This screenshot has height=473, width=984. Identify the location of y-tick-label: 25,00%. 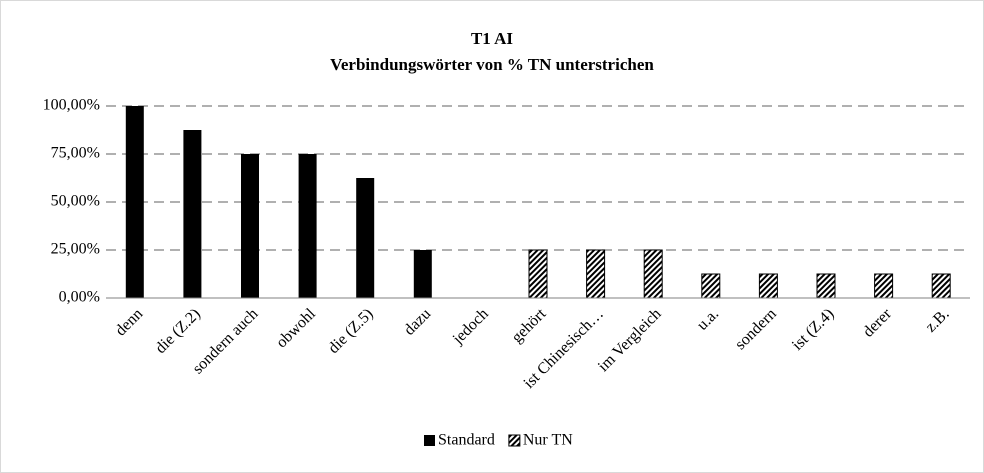
(75, 249).